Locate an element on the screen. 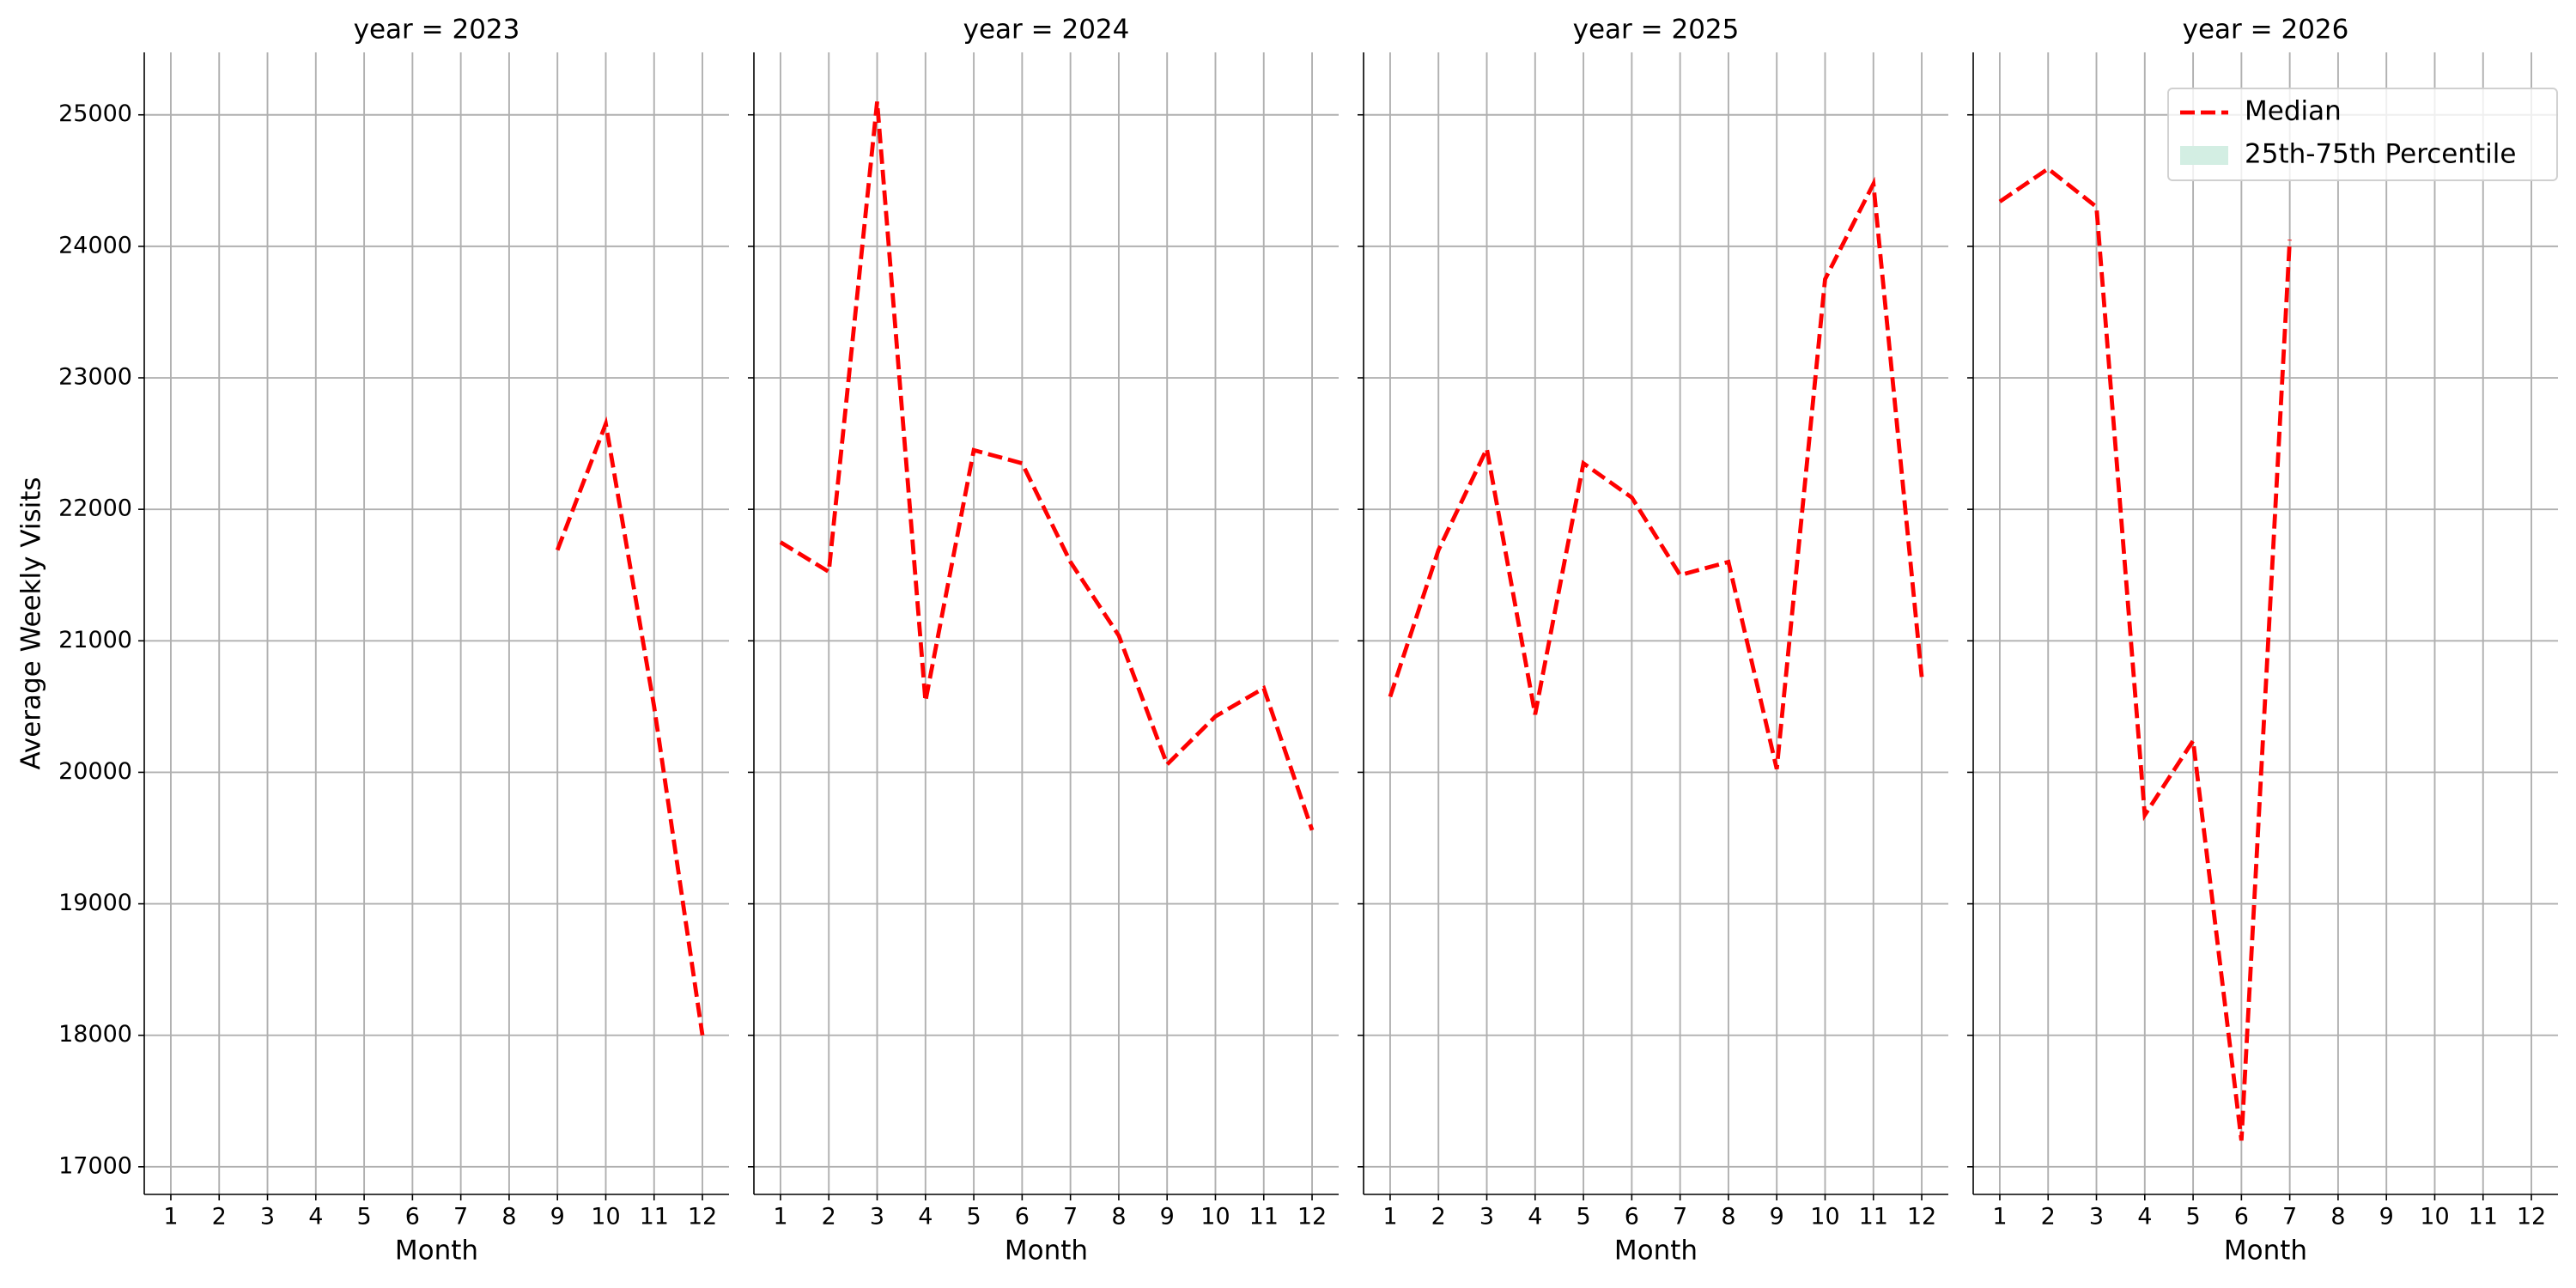 The height and width of the screenshot is (1288, 2576). y-tick-label: 19000 is located at coordinates (95, 903).